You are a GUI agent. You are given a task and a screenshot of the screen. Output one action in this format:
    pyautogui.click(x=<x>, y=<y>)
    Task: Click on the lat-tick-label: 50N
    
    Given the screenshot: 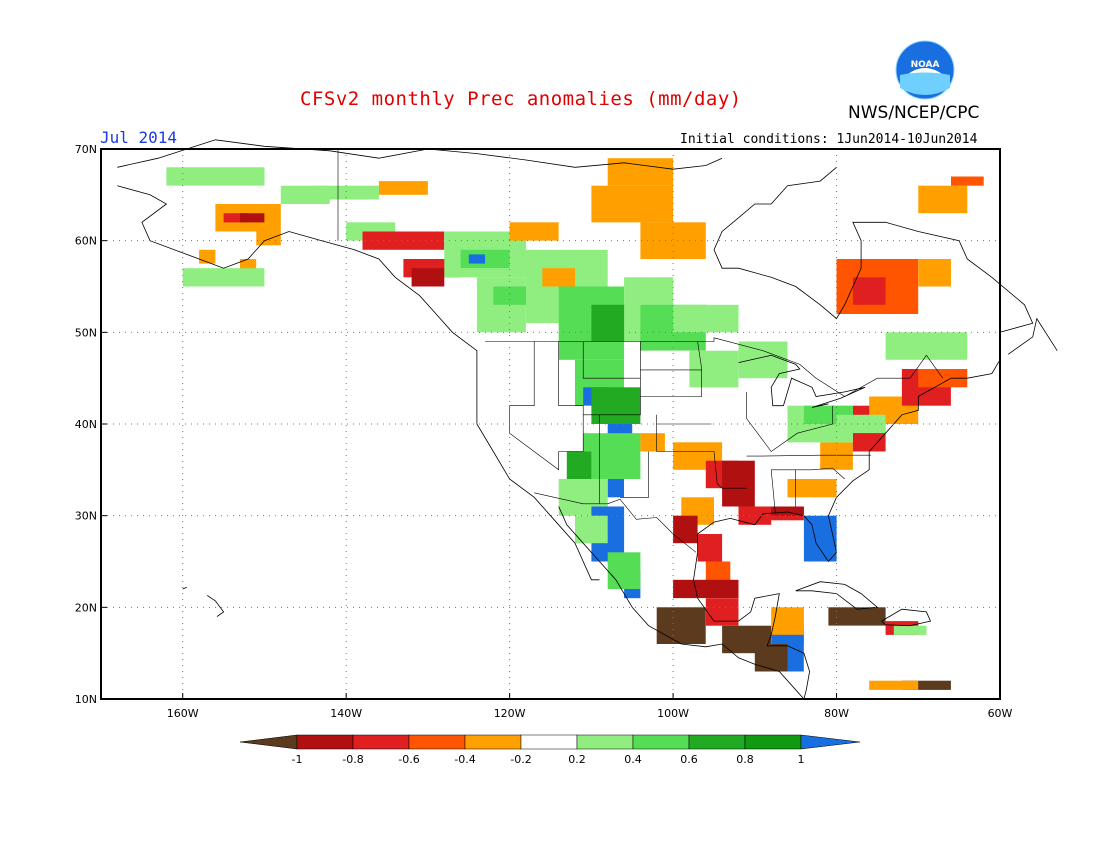 What is the action you would take?
    pyautogui.click(x=86, y=332)
    